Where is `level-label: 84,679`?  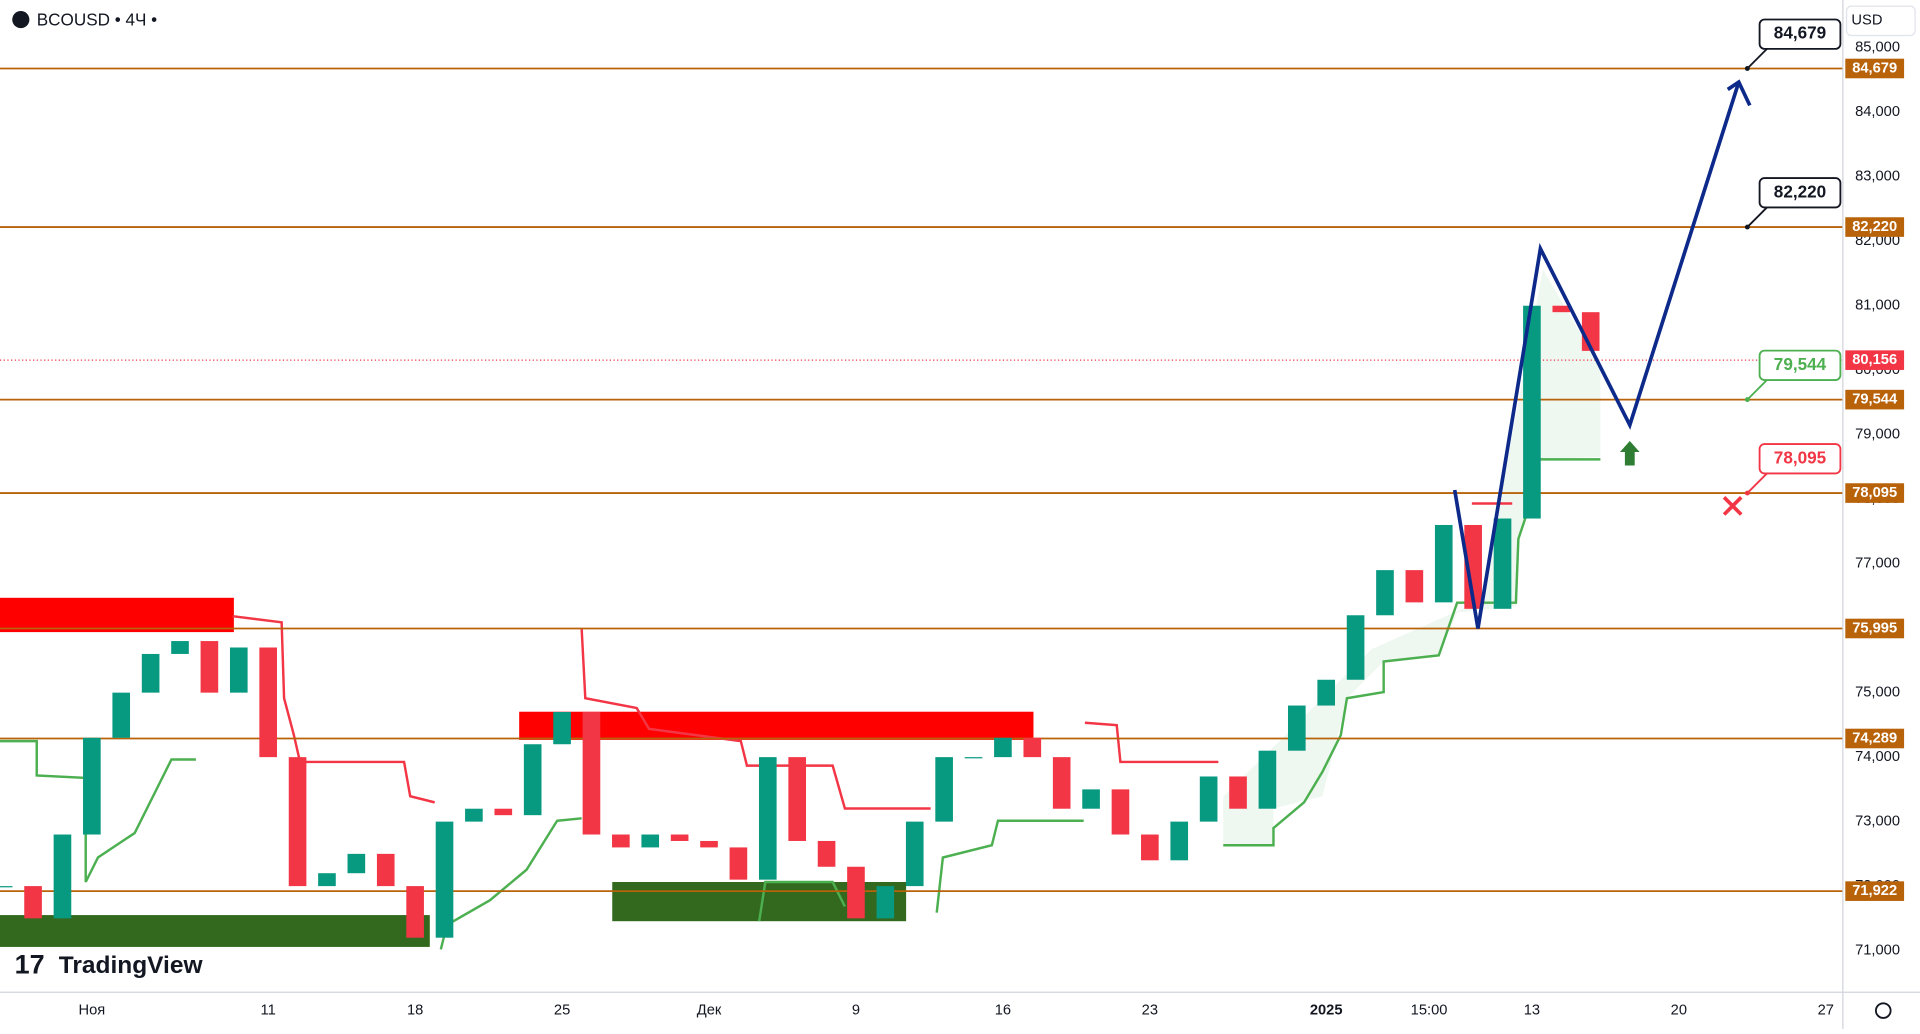
level-label: 84,679 is located at coordinates (1874, 68).